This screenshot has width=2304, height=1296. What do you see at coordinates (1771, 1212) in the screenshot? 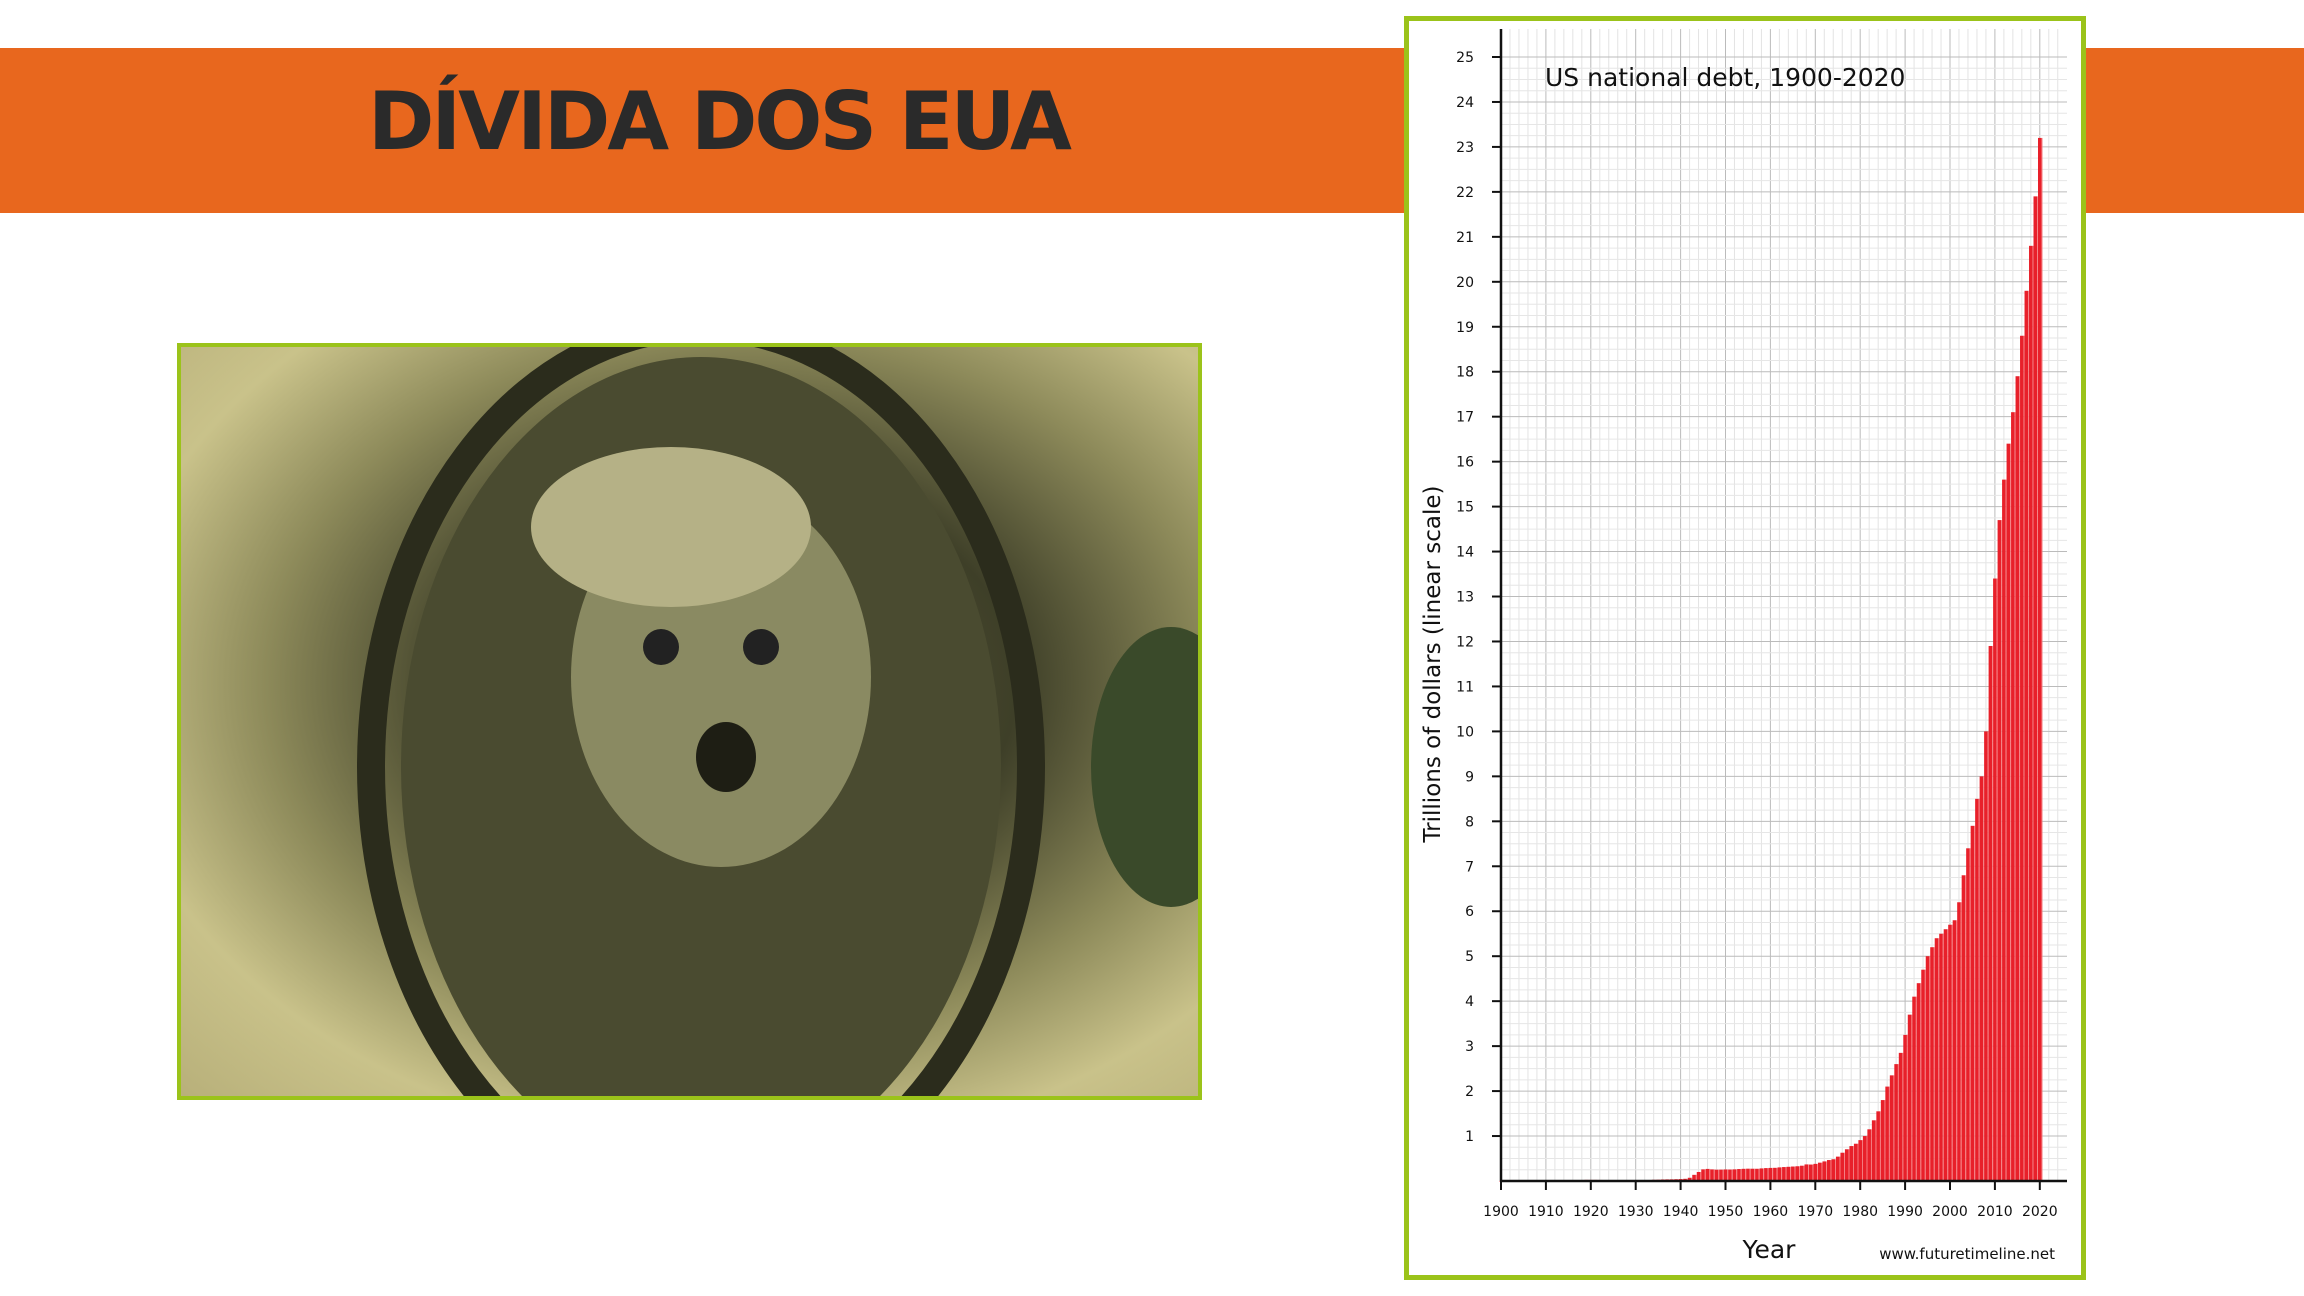
I see `x-tick-label: 1960` at bounding box center [1771, 1212].